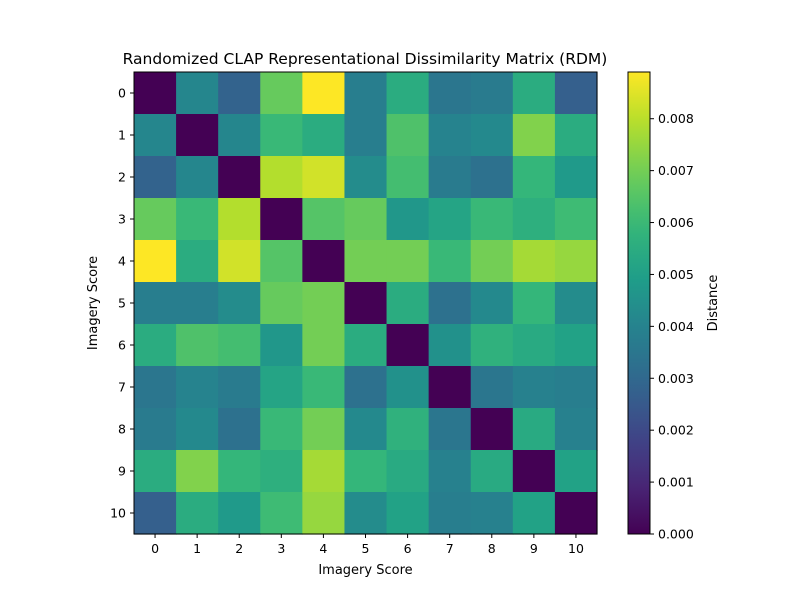 This screenshot has height=604, width=800. What do you see at coordinates (450, 548) in the screenshot?
I see `x-tick-label: 7` at bounding box center [450, 548].